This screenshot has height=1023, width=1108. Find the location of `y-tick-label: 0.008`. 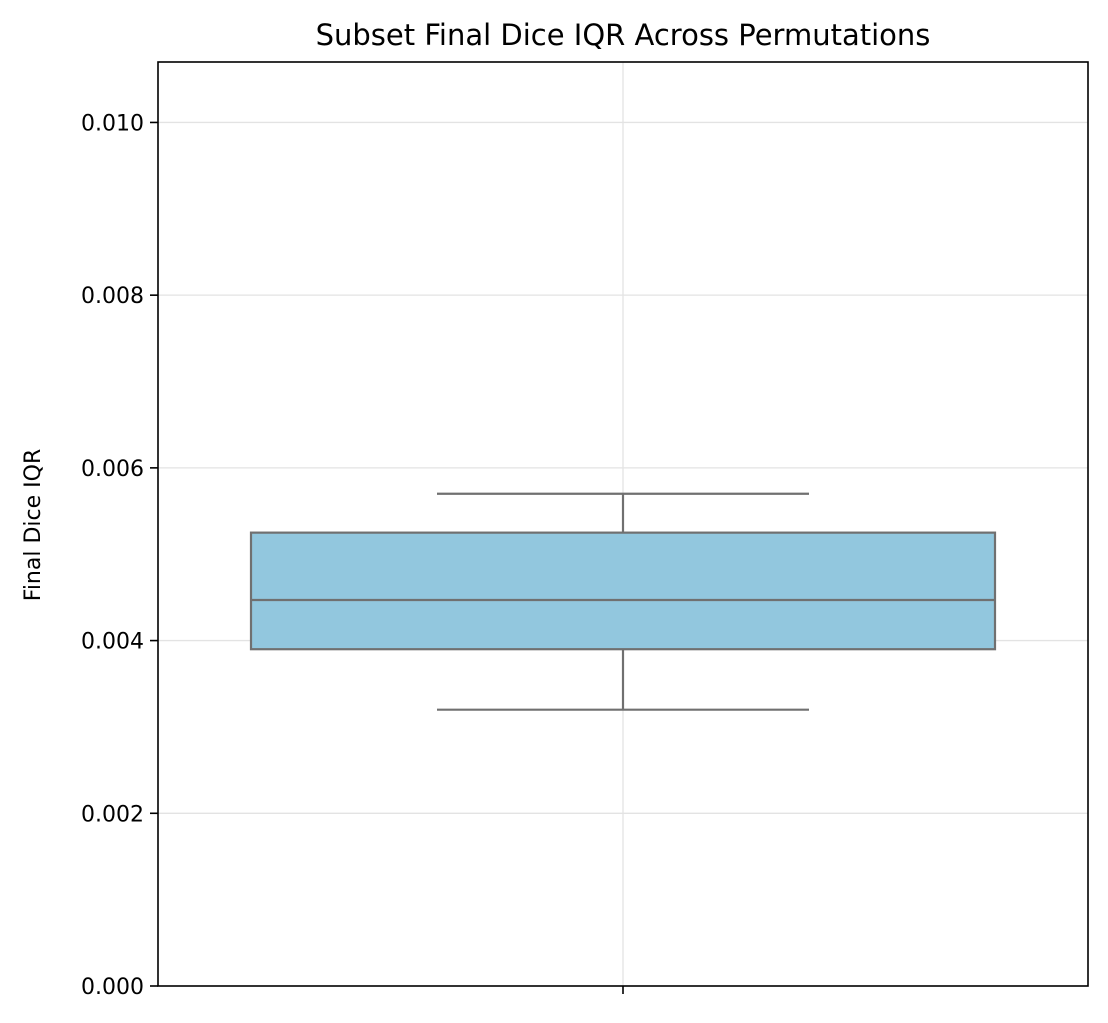

y-tick-label: 0.008 is located at coordinates (112, 296).